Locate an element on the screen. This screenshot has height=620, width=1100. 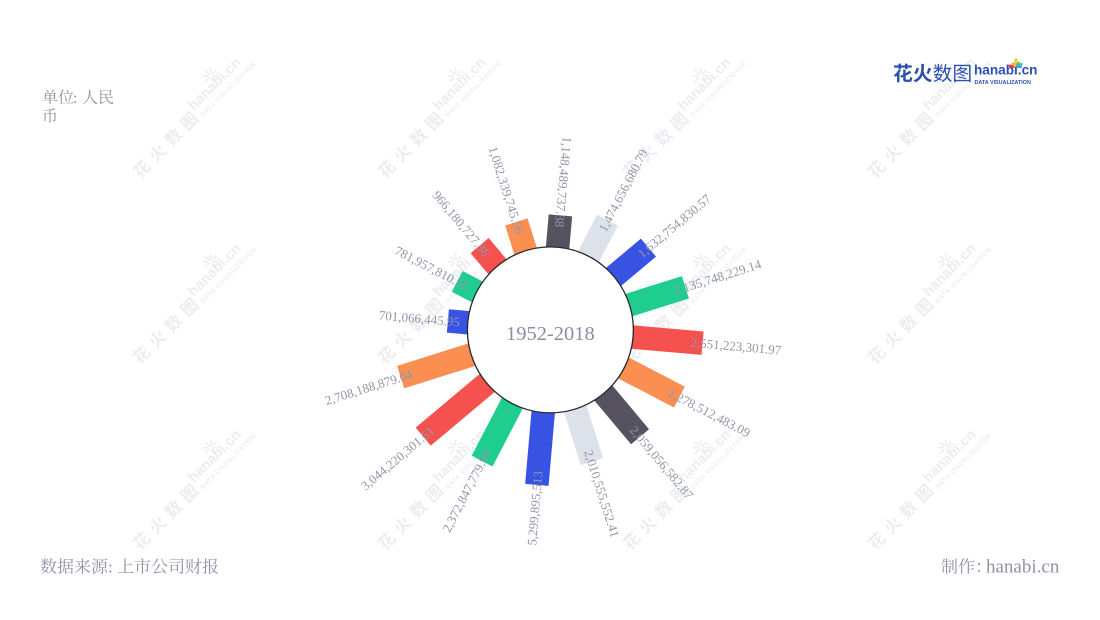
svg-text: 5,299,895,513 is located at coordinates (534, 508).